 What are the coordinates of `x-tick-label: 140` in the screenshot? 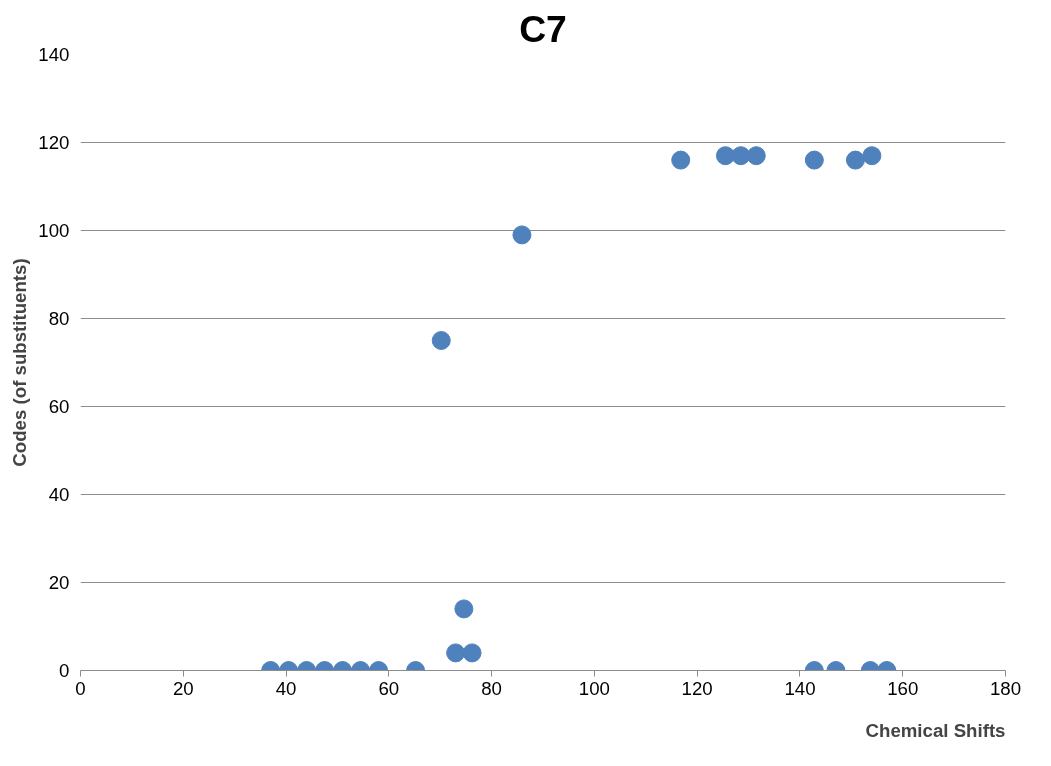 It's located at (800, 688).